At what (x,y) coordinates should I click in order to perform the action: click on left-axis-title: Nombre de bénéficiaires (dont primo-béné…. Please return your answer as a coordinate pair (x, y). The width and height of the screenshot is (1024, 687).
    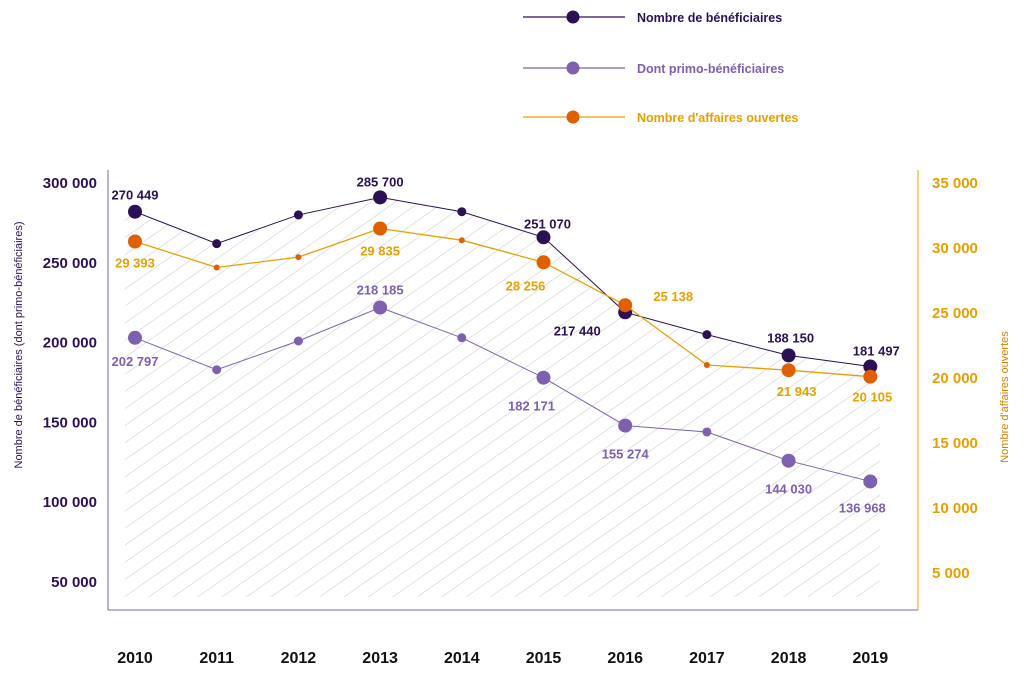
    Looking at the image, I should click on (19, 344).